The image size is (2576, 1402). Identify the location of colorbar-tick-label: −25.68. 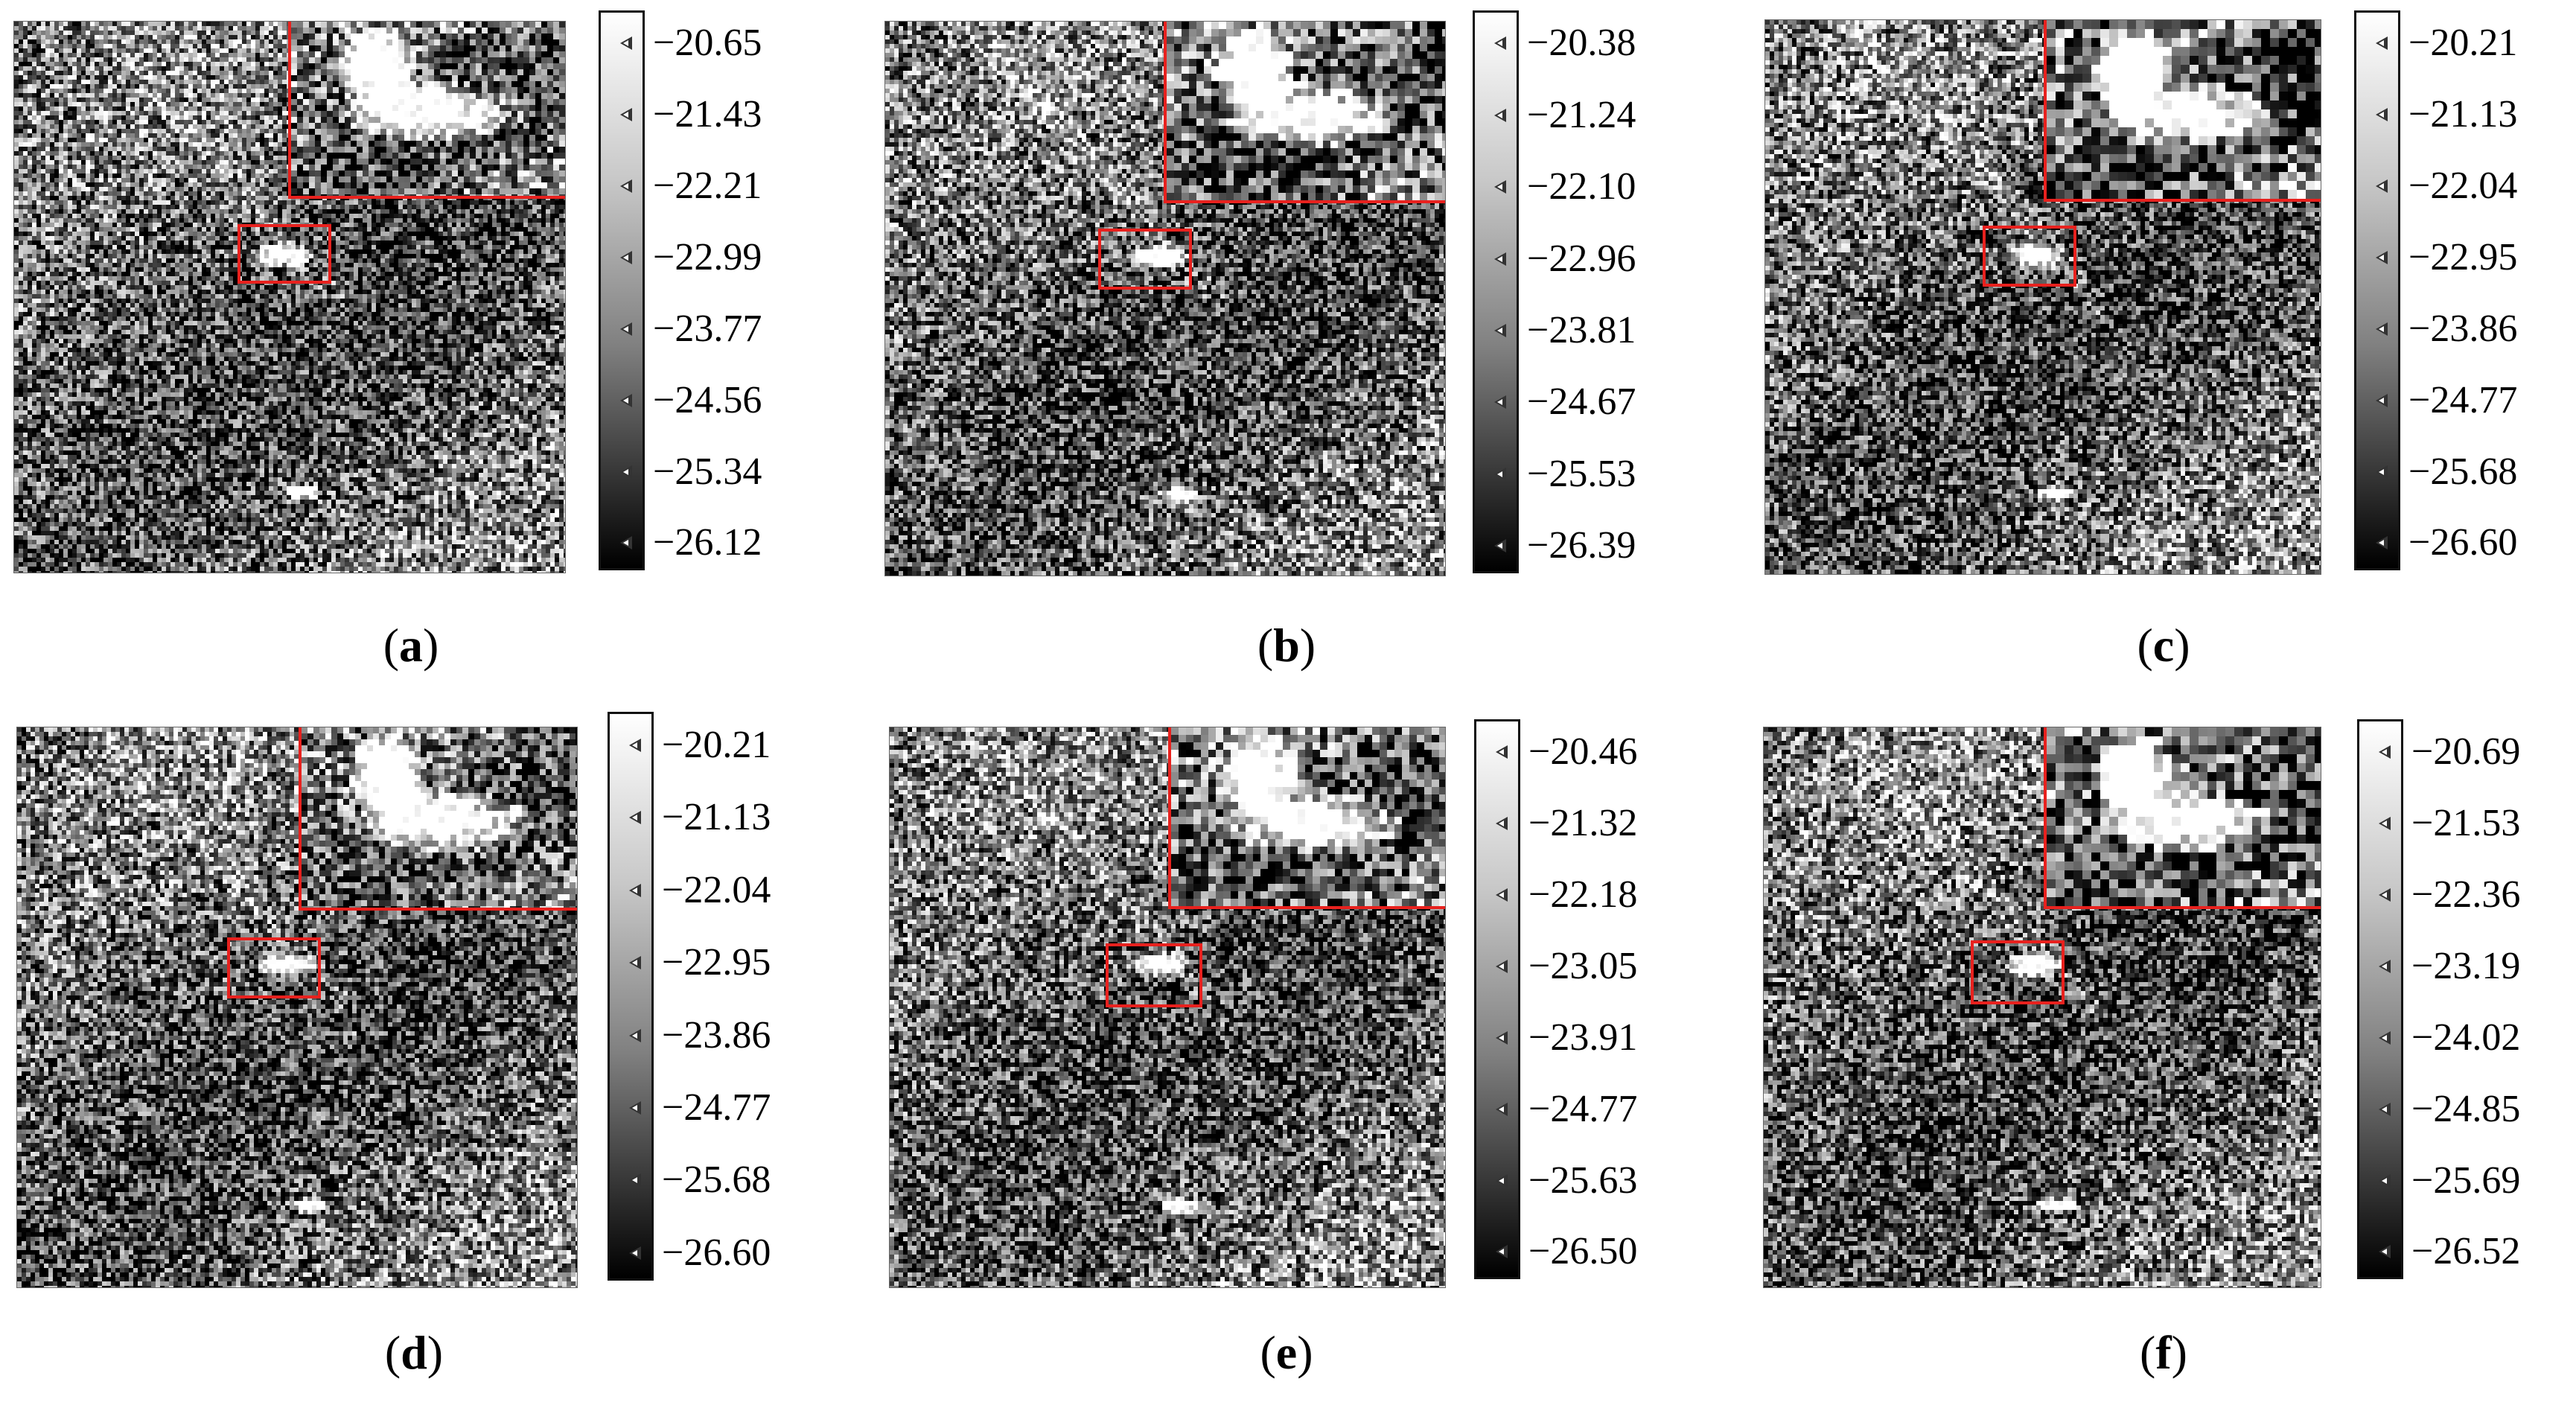
(716, 1180).